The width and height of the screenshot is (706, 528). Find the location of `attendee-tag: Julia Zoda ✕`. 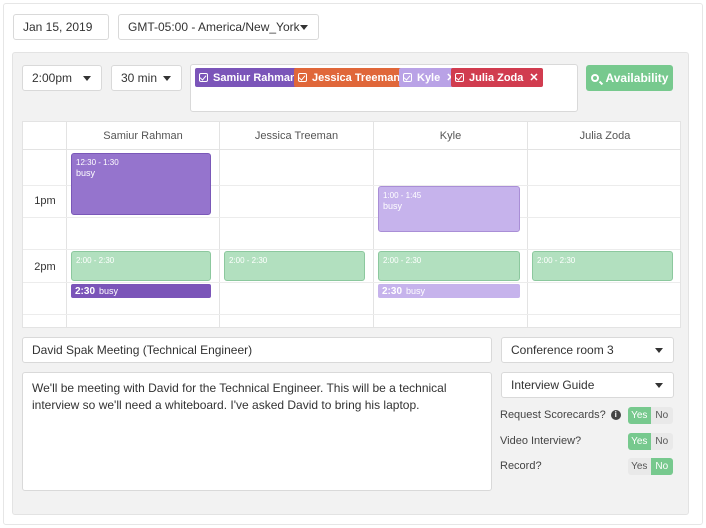

attendee-tag: Julia Zoda ✕ is located at coordinates (497, 77).